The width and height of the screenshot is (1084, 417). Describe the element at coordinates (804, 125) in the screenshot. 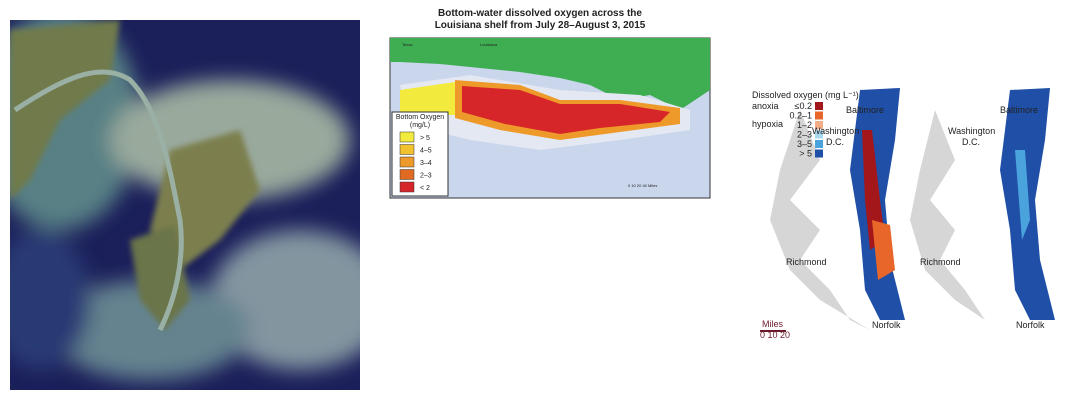

I see `legend-label: 1–2` at that location.